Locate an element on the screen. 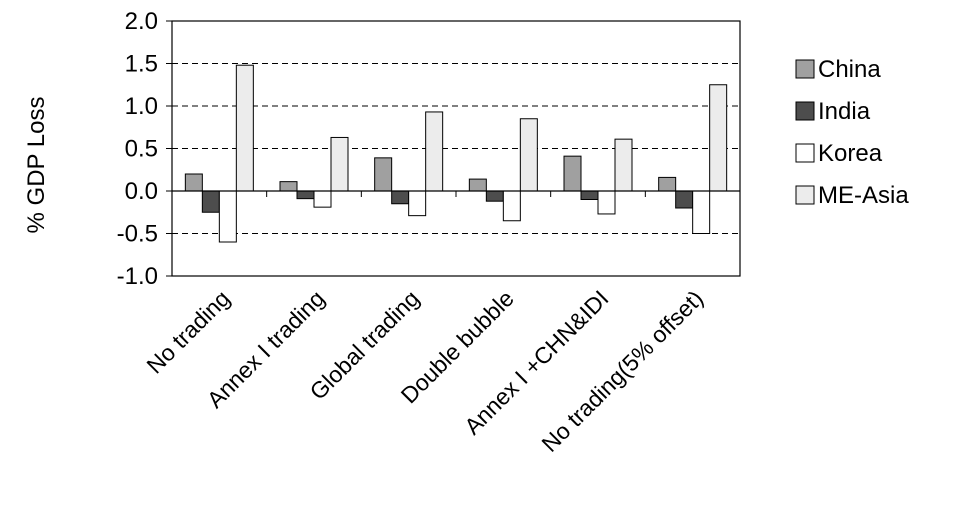 Image resolution: width=970 pixels, height=521 pixels. legend-label: ME-Asia is located at coordinates (863, 195).